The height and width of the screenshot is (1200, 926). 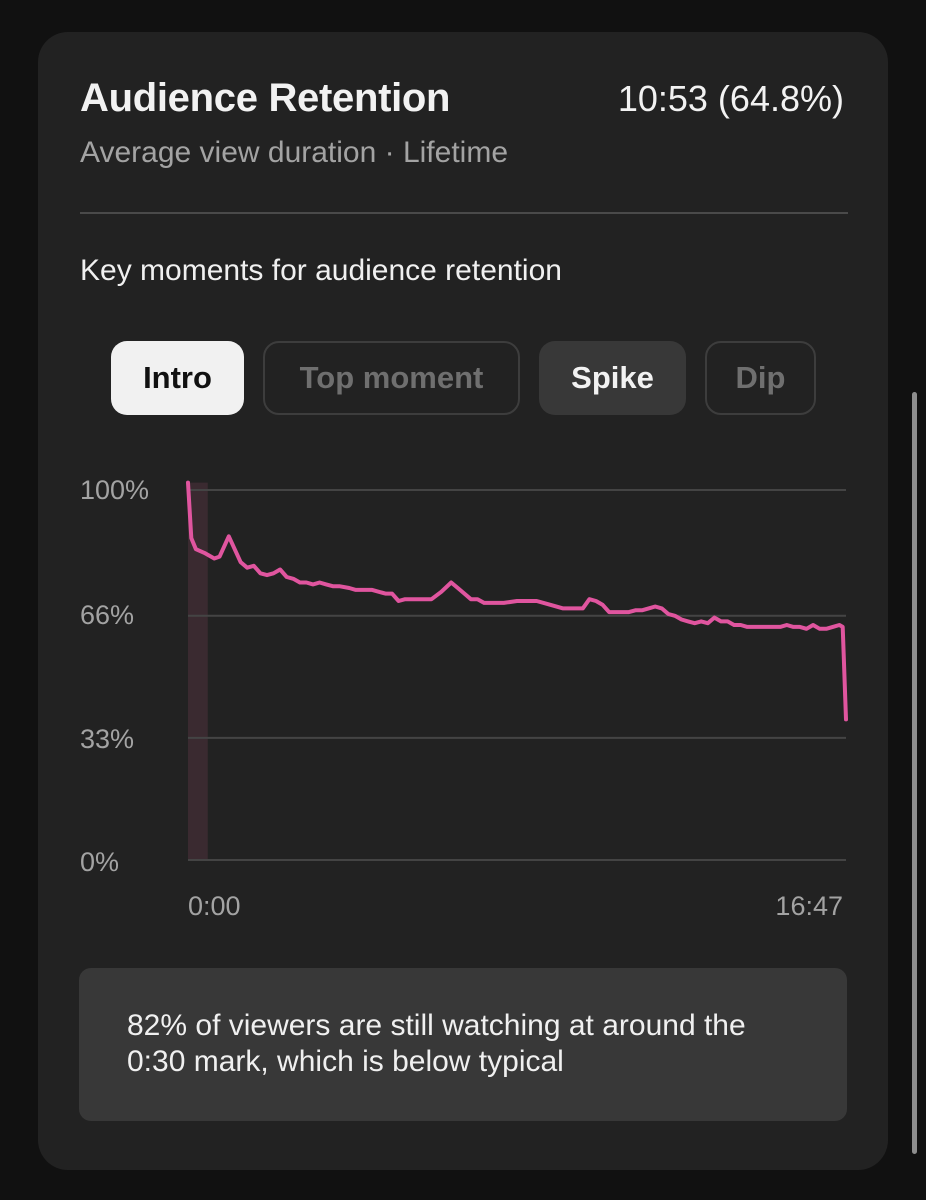 What do you see at coordinates (99, 862) in the screenshot?
I see `y-tick-0: 0%` at bounding box center [99, 862].